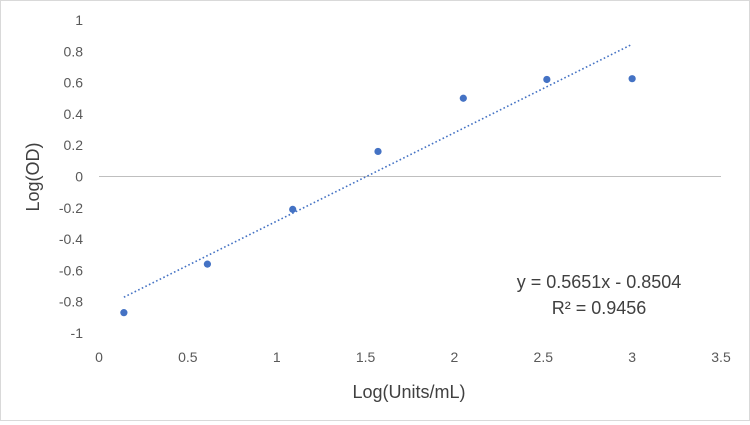 The image size is (750, 425). Describe the element at coordinates (71, 239) in the screenshot. I see `y-tick-label: -0.4` at that location.